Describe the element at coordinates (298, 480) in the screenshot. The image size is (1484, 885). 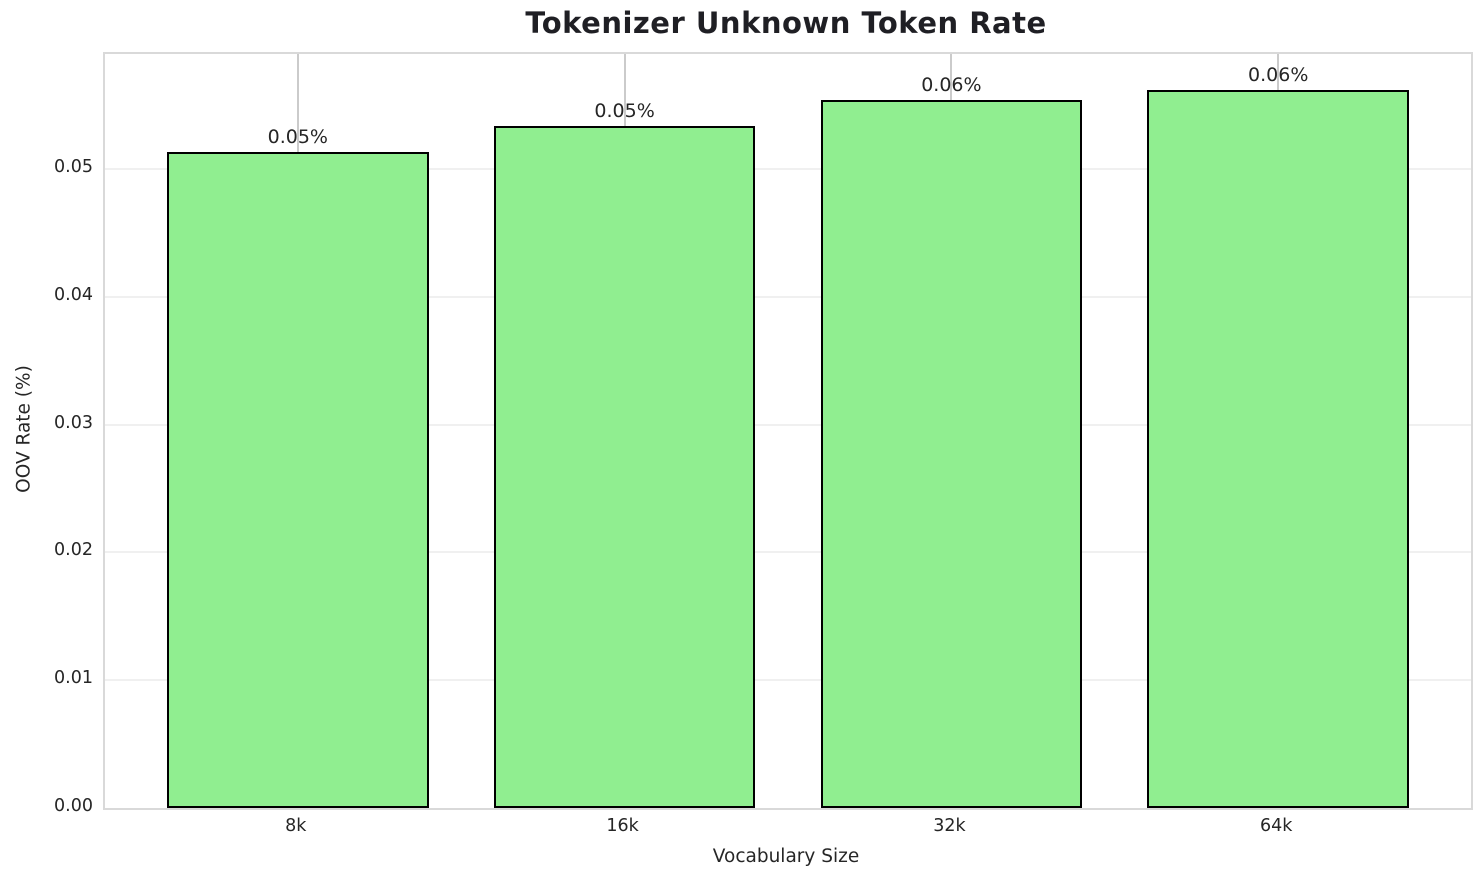
I see `bar-8k` at that location.